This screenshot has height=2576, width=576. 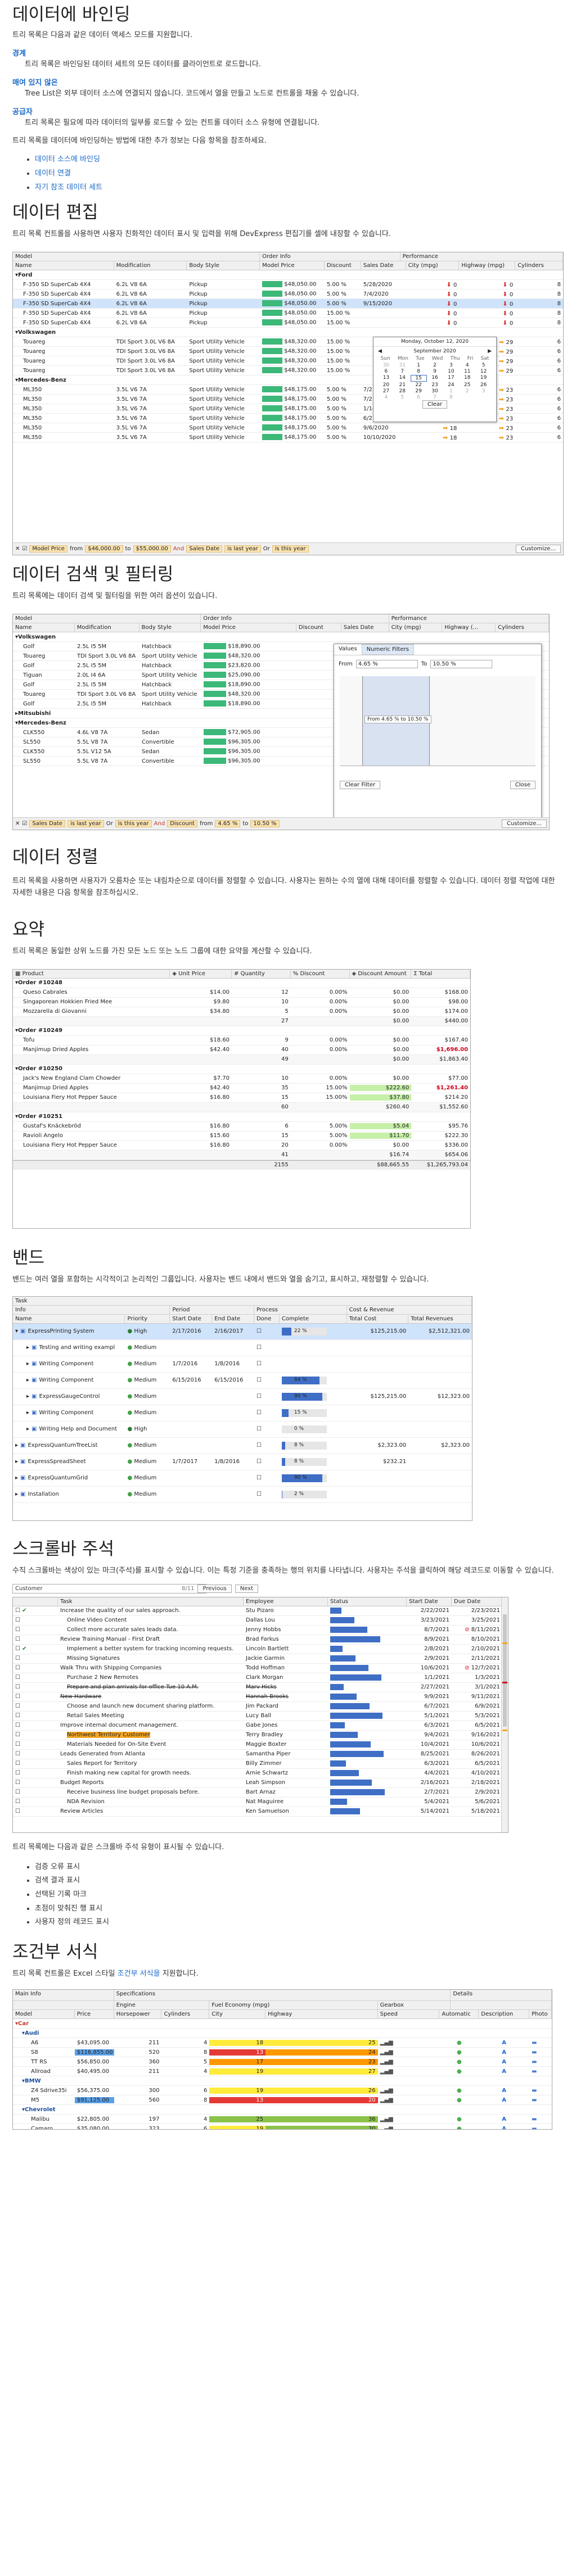 I want to click on highway-cell: 23, so click(x=322, y=2061).